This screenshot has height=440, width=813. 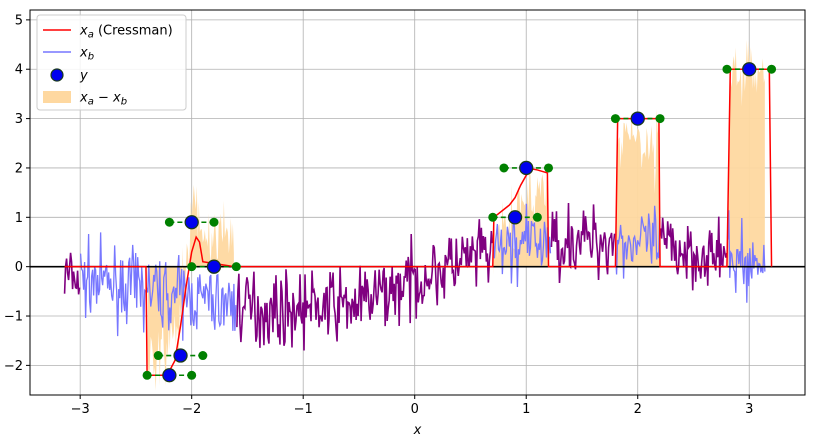 I want to click on x-tick-label: −3, so click(x=80, y=409).